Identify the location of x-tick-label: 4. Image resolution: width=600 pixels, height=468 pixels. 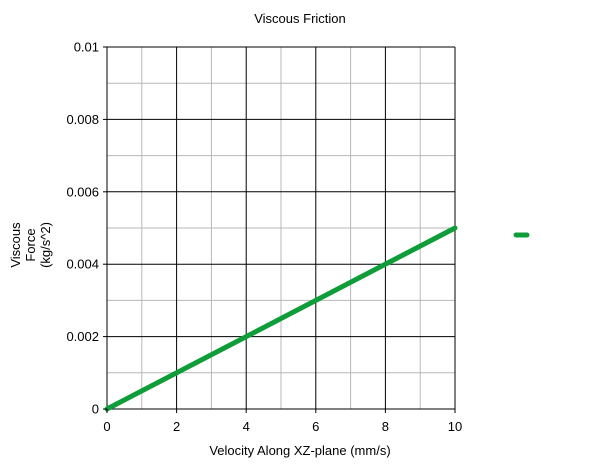
(246, 426).